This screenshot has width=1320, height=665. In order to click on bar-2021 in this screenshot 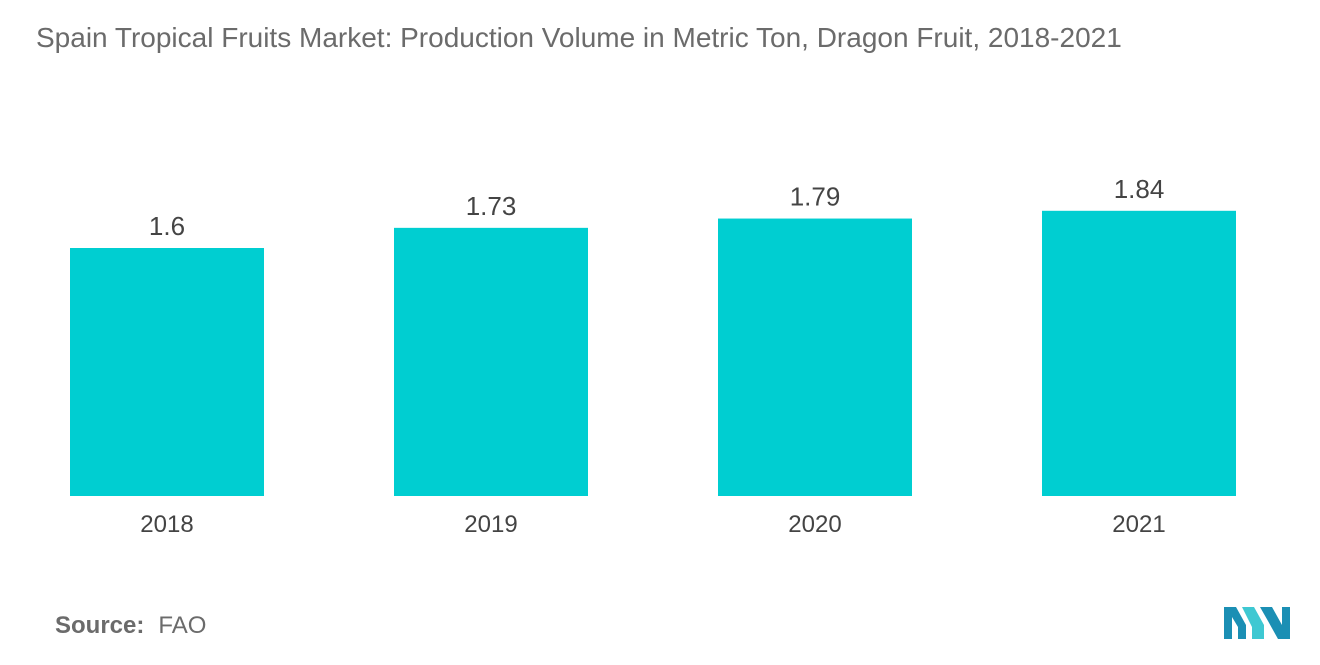, I will do `click(1139, 353)`.